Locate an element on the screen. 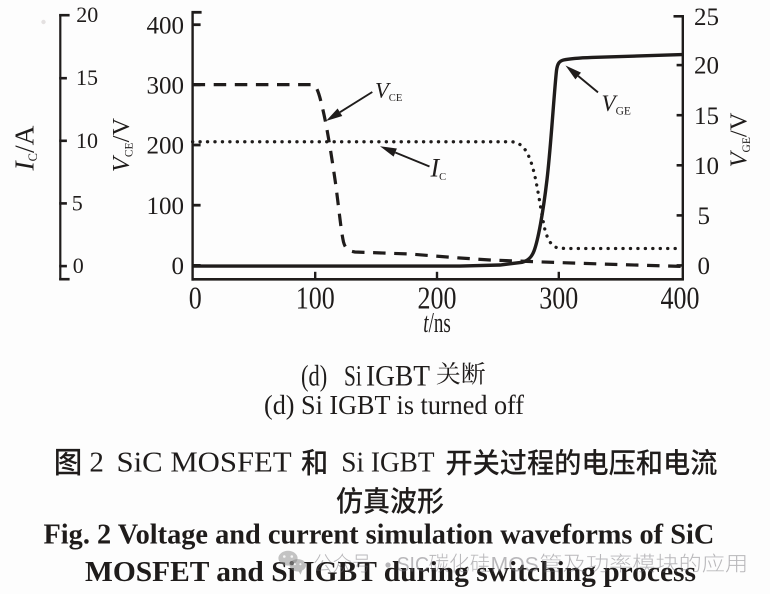 The image size is (770, 599). svg-text: VGE/V is located at coordinates (740, 139).